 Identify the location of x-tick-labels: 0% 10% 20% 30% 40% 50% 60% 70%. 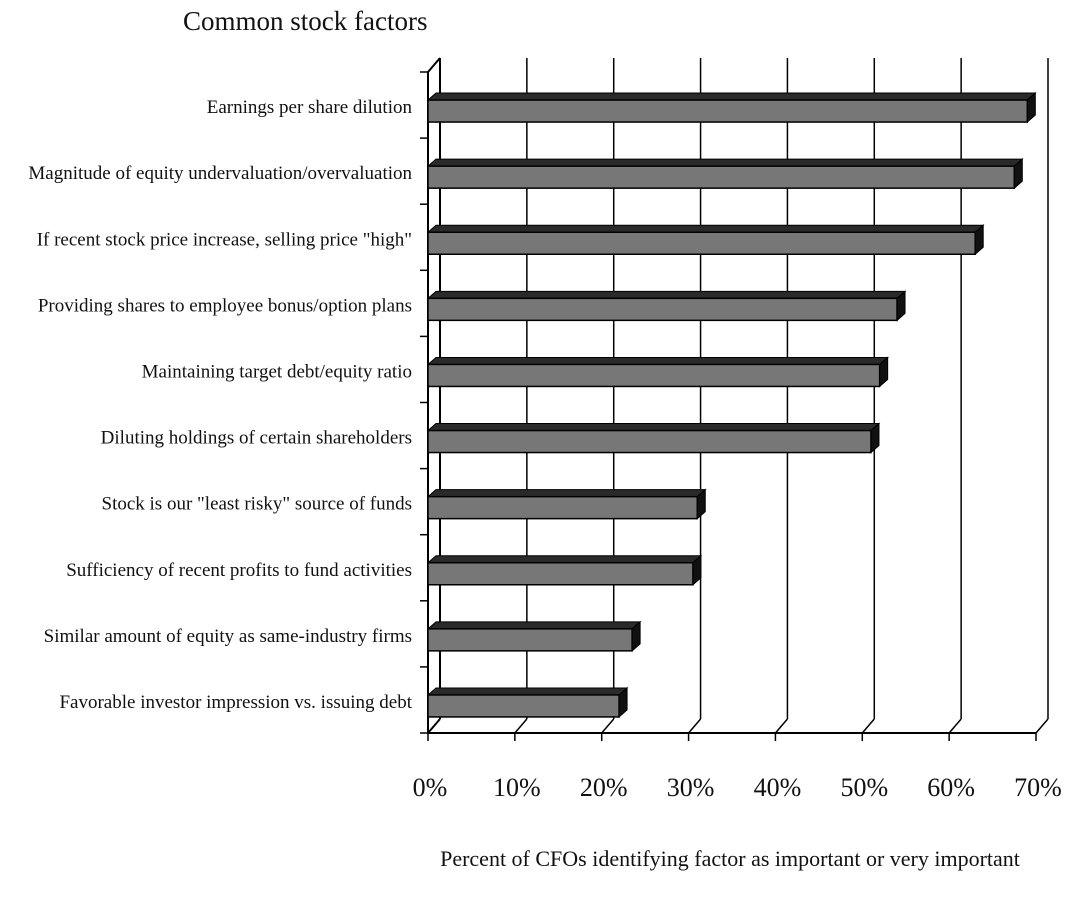
(737, 787).